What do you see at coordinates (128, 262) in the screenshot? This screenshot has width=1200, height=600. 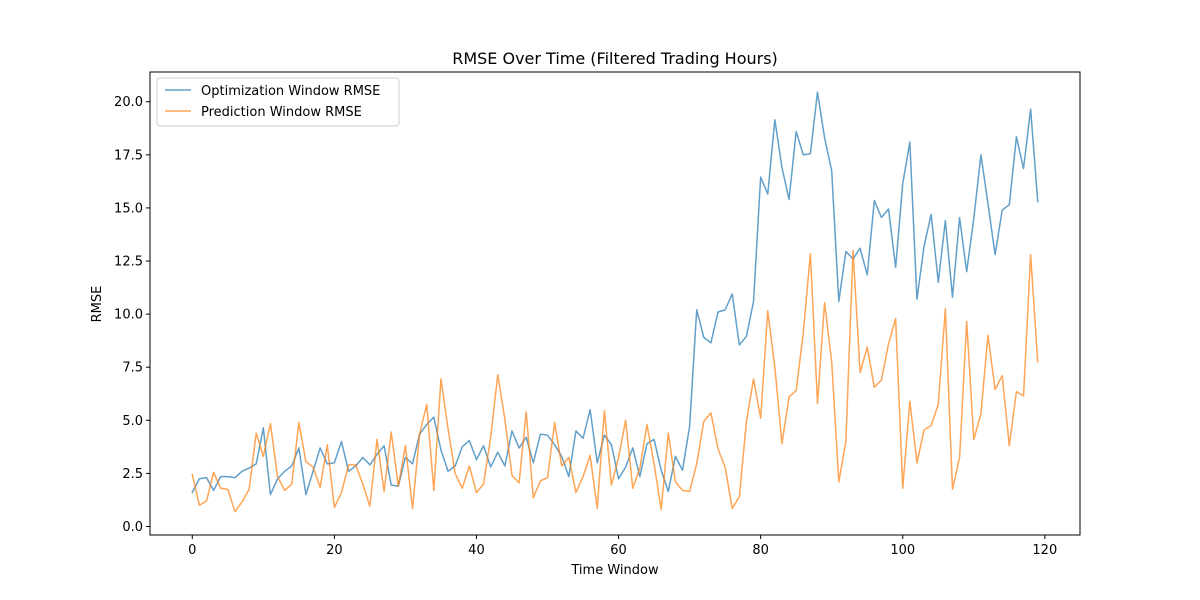 I see `y-tick-label: 12.5` at bounding box center [128, 262].